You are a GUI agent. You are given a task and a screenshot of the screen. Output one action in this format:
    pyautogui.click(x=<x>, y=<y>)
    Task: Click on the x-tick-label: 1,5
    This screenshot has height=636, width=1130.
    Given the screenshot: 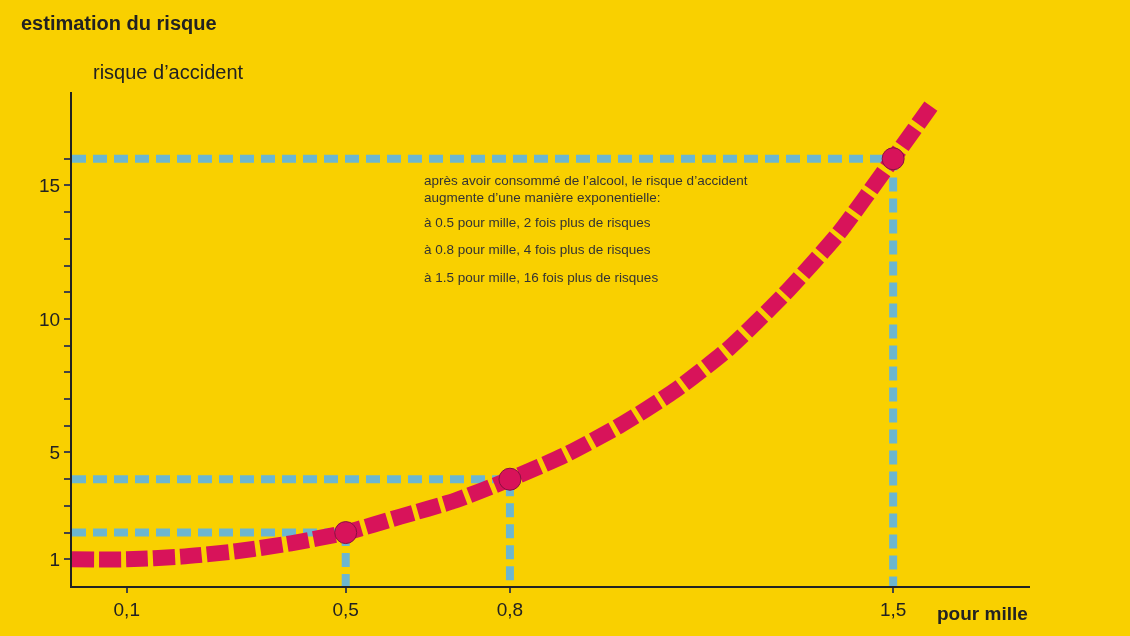 What is the action you would take?
    pyautogui.click(x=893, y=609)
    